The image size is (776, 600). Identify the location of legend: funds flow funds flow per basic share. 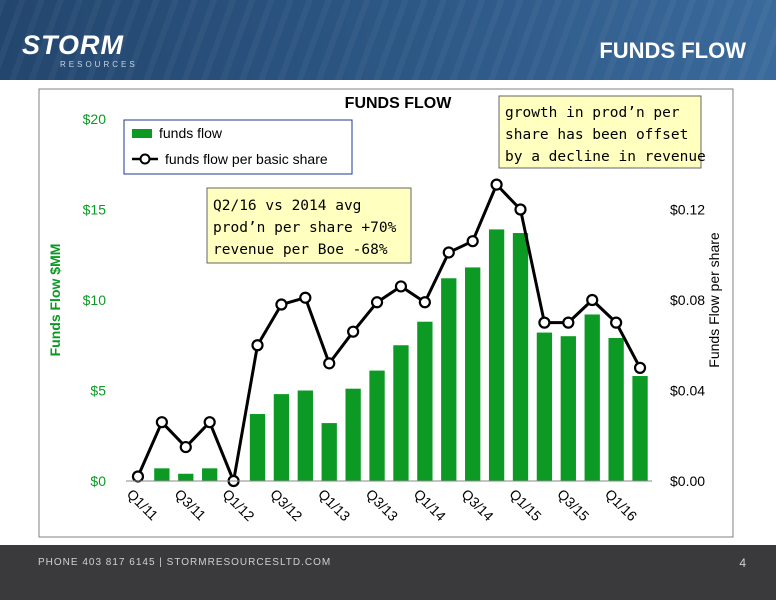
(238, 147).